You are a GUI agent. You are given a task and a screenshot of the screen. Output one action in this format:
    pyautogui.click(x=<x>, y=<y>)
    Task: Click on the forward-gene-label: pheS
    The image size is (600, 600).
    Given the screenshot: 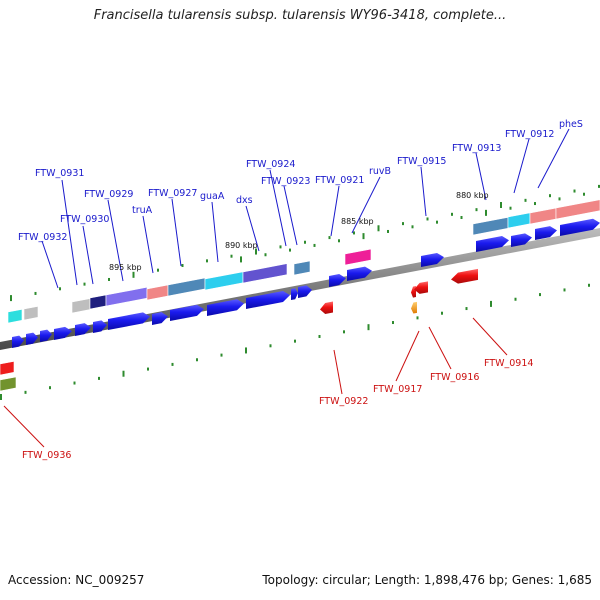 What is the action you would take?
    pyautogui.click(x=571, y=124)
    